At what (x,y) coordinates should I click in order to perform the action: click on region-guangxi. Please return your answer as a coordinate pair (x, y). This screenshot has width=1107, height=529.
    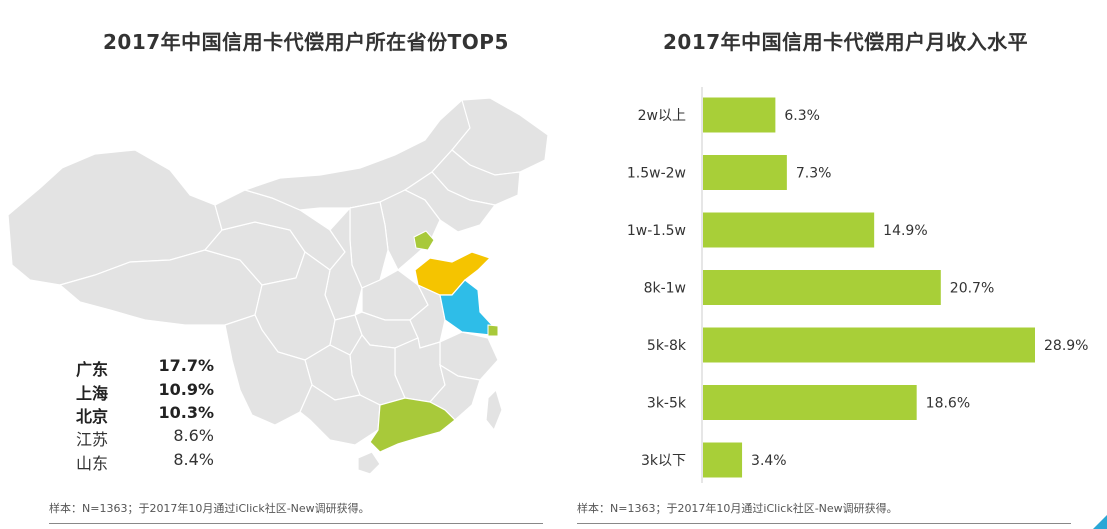
    Looking at the image, I should click on (340, 415).